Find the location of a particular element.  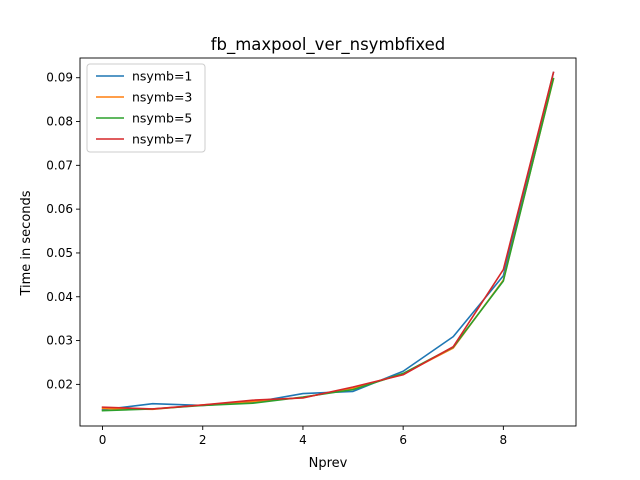

x-tick-label: 8 is located at coordinates (504, 440).